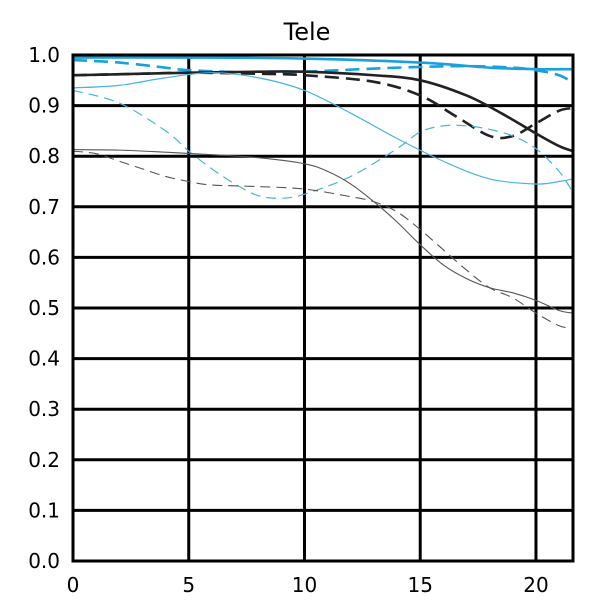 This screenshot has height=600, width=600. I want to click on y-tick-label-9: 0.9, so click(44, 106).